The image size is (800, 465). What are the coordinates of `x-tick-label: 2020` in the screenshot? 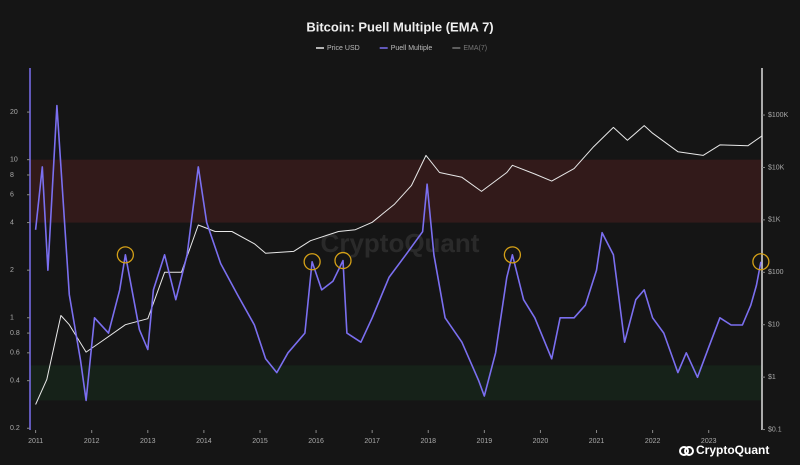 It's located at (541, 441).